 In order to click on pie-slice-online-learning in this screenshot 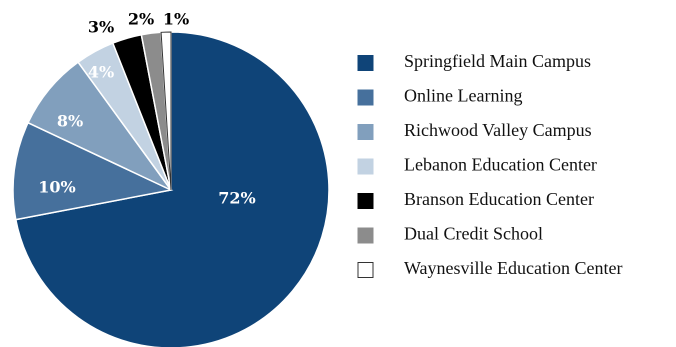, I will do `click(93, 171)`.